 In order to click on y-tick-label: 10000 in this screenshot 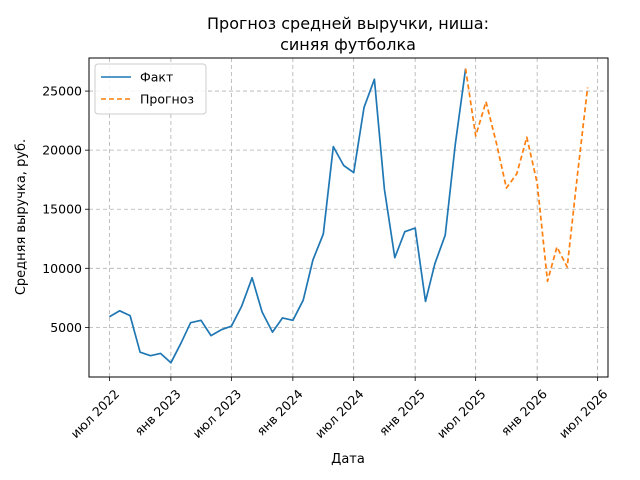, I will do `click(62, 268)`.